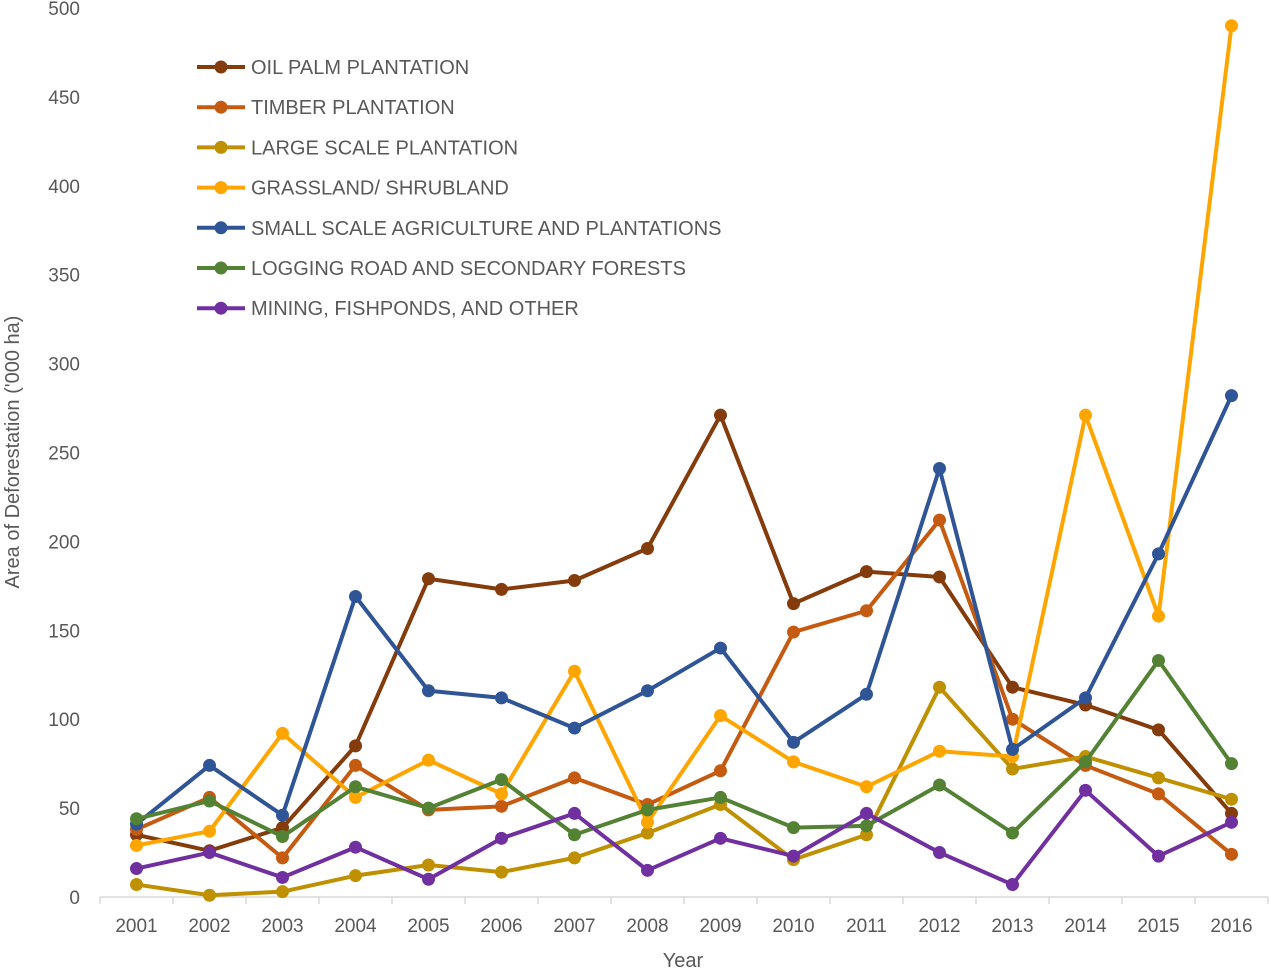 The height and width of the screenshot is (975, 1270). I want to click on legend-item: GRASSLAND/ SHRUBLAND, so click(353, 189).